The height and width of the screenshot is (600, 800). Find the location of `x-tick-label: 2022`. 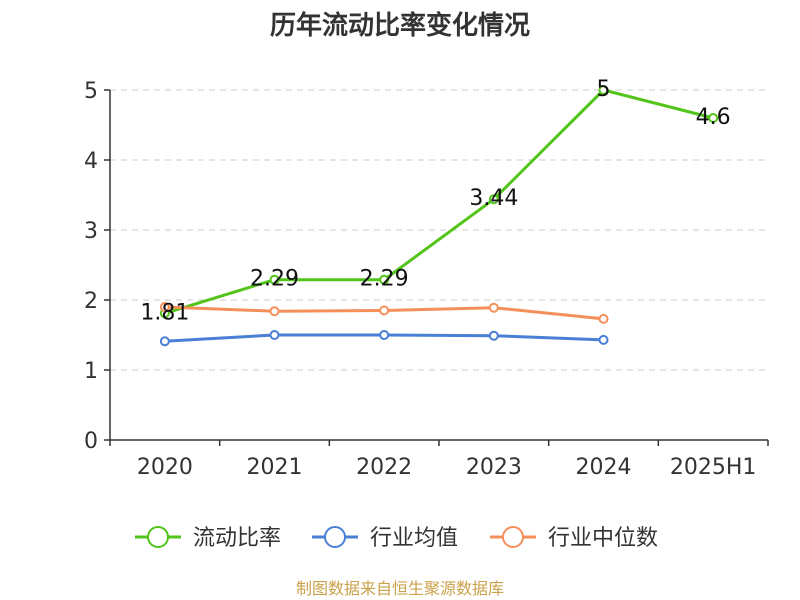

x-tick-label: 2022 is located at coordinates (384, 467).